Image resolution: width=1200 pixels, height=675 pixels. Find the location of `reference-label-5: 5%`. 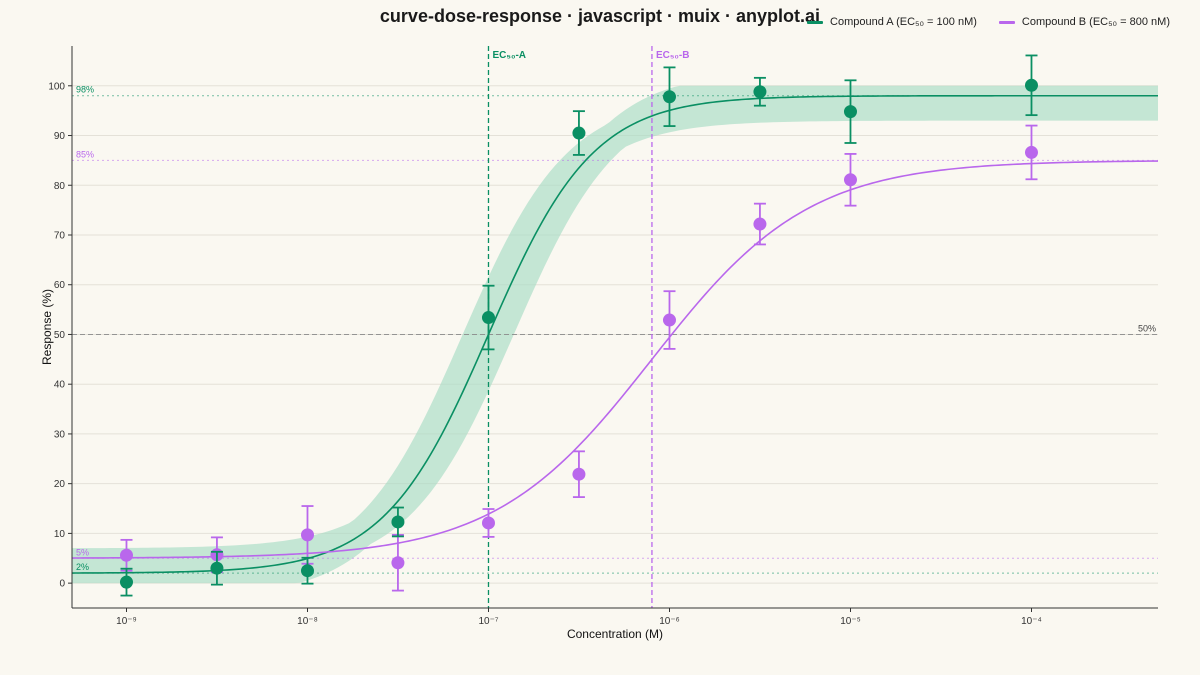

reference-label-5: 5% is located at coordinates (82, 552).